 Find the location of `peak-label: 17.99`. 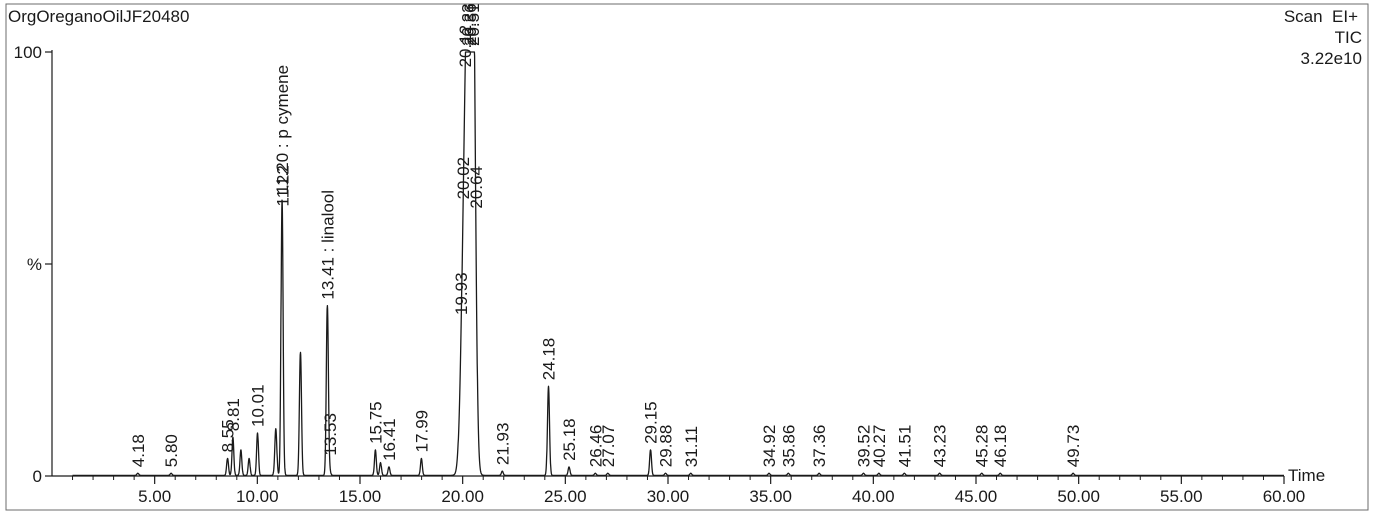

peak-label: 17.99 is located at coordinates (421, 431).